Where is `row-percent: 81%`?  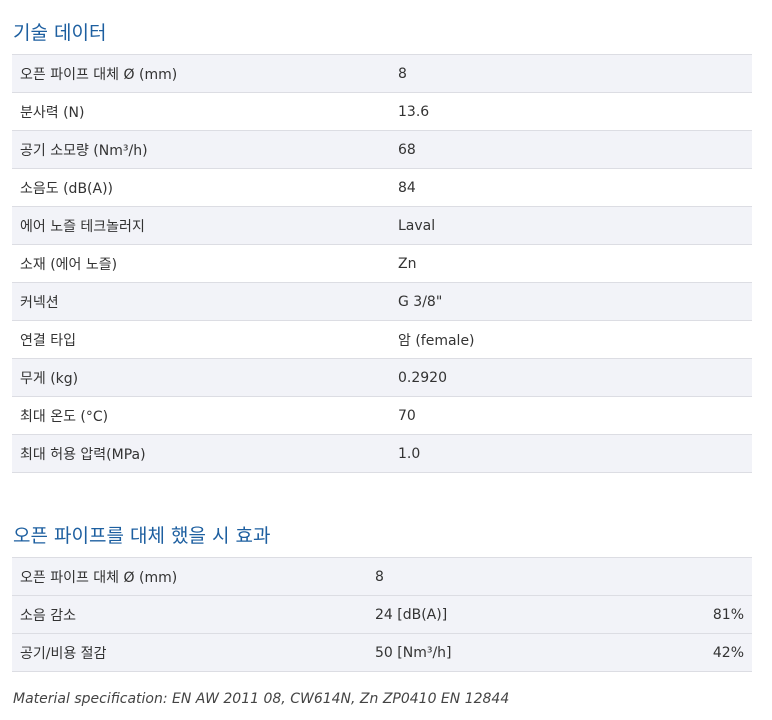
row-percent: 81% is located at coordinates (683, 614).